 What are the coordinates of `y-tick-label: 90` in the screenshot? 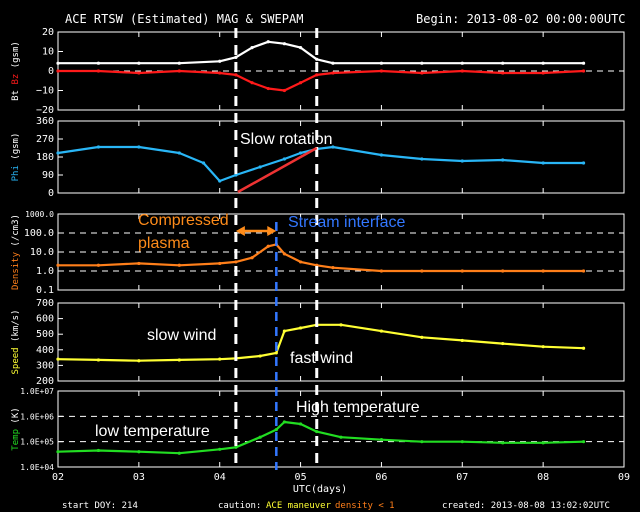 It's located at (48, 175).